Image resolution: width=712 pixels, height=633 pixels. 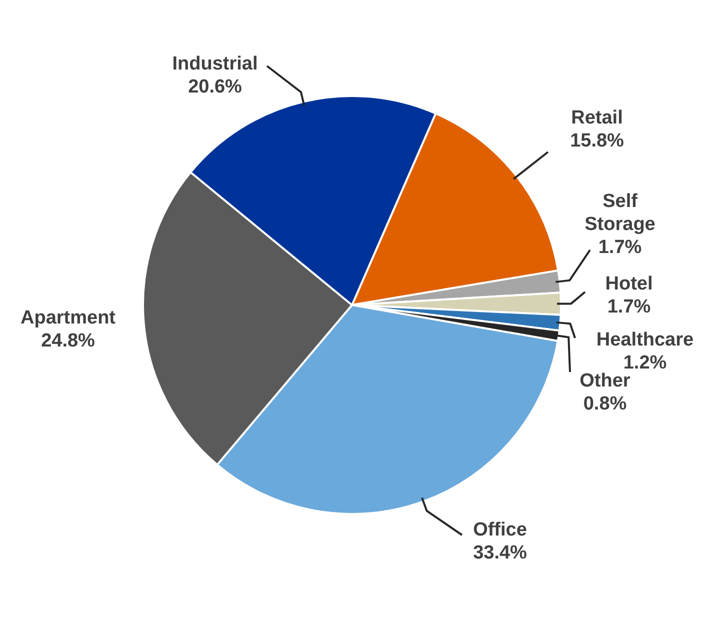 What do you see at coordinates (597, 118) in the screenshot?
I see `slice-label: Retail` at bounding box center [597, 118].